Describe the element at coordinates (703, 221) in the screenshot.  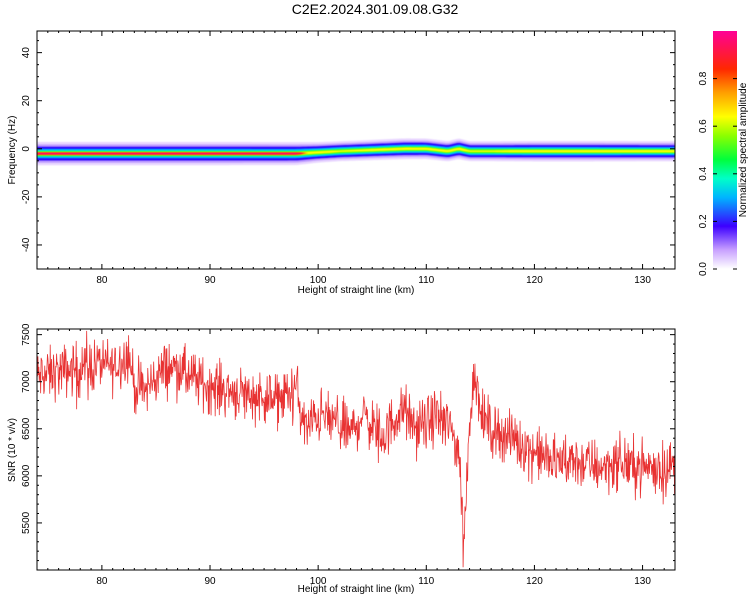
I see `colorbar-tick-label: 0.2` at that location.